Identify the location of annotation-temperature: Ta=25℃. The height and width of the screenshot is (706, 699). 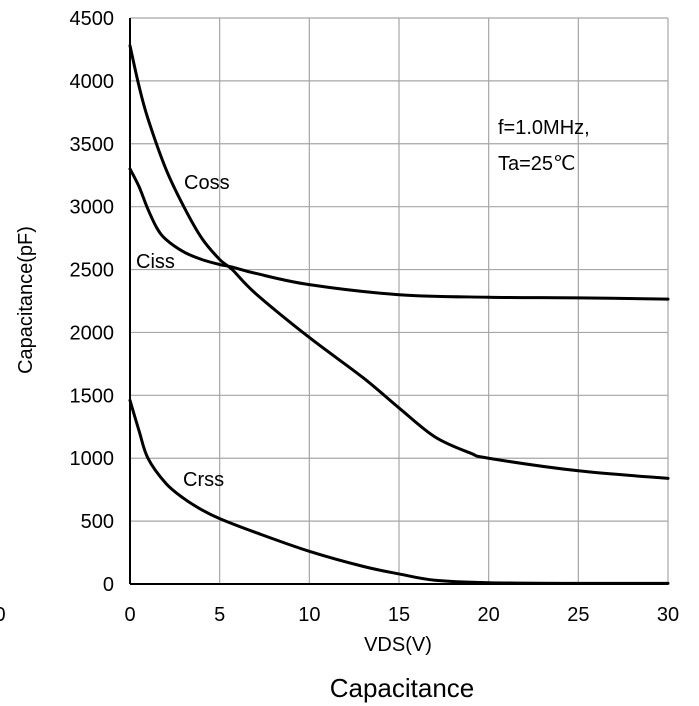
(537, 164).